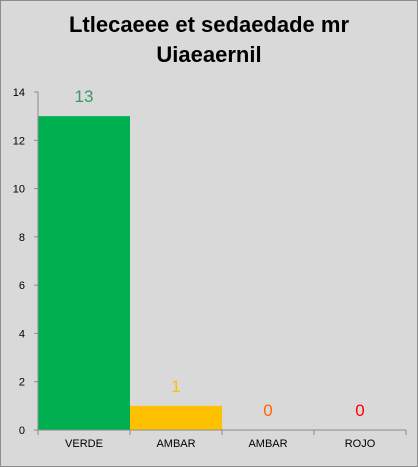 The image size is (418, 467). I want to click on y-tick-label: 4, so click(22, 334).